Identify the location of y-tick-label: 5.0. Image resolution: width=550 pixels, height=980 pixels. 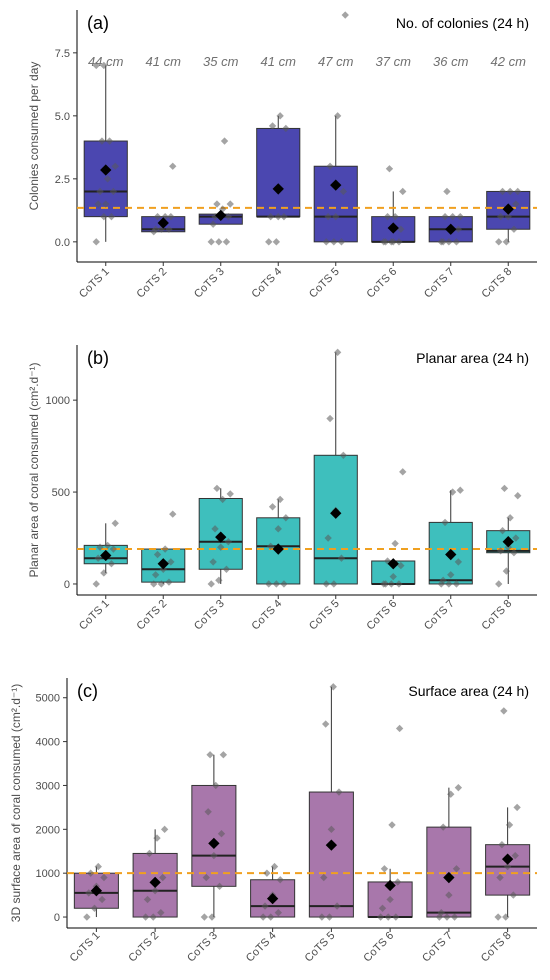
(62, 117).